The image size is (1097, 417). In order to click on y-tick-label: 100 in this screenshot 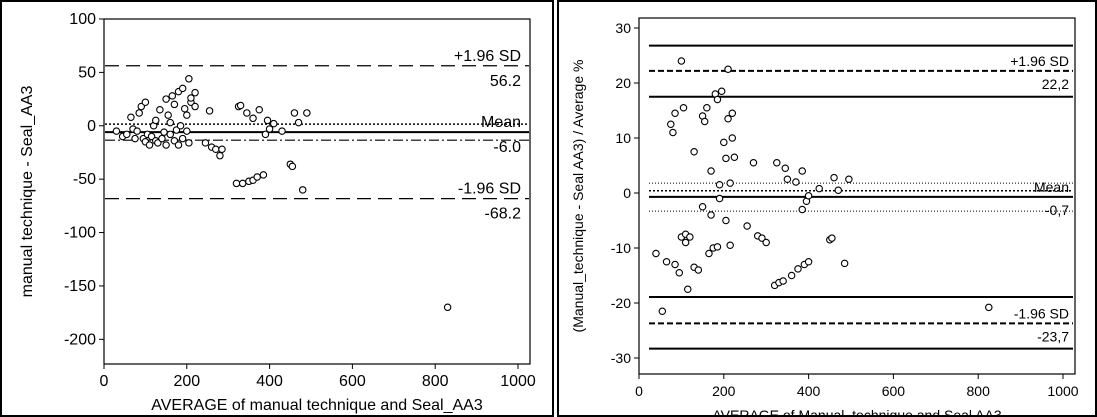, I will do `click(82, 19)`.